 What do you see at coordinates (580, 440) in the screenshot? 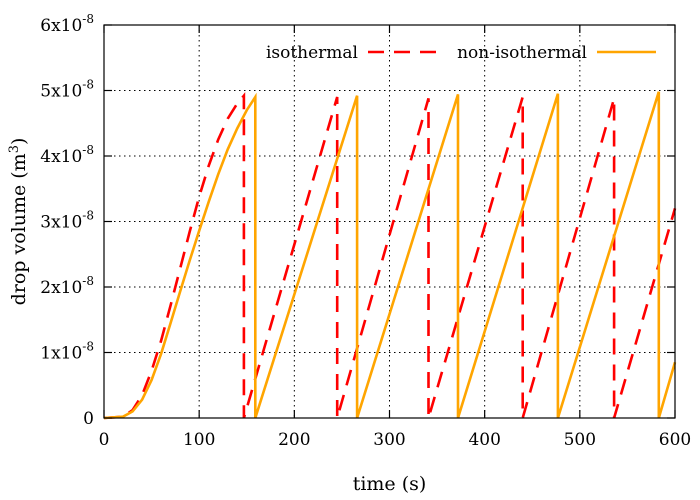
I see `x-tick-label: 500` at bounding box center [580, 440].